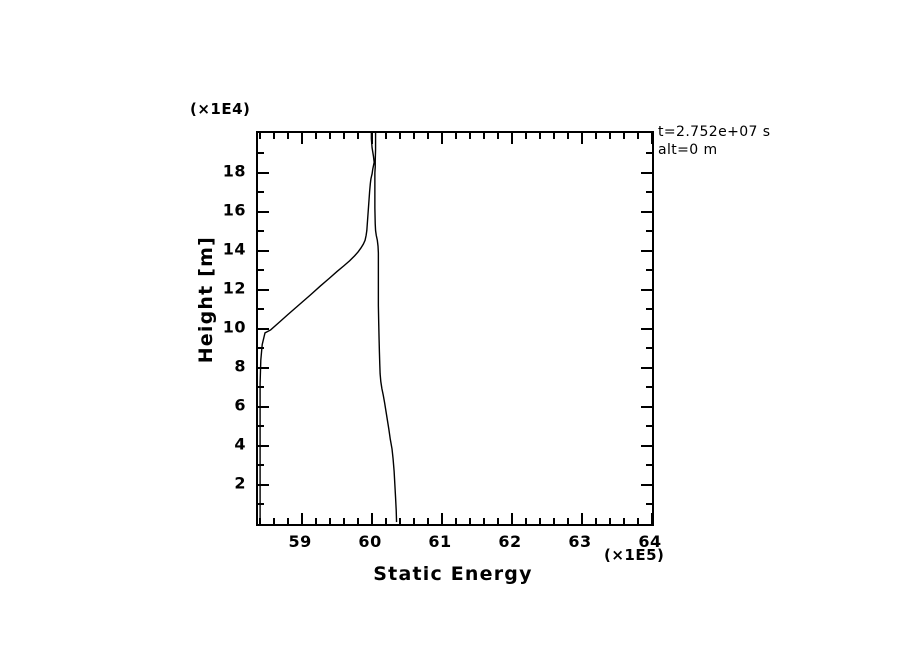 The width and height of the screenshot is (904, 654). I want to click on x-axis-title: Static Energy, so click(453, 574).